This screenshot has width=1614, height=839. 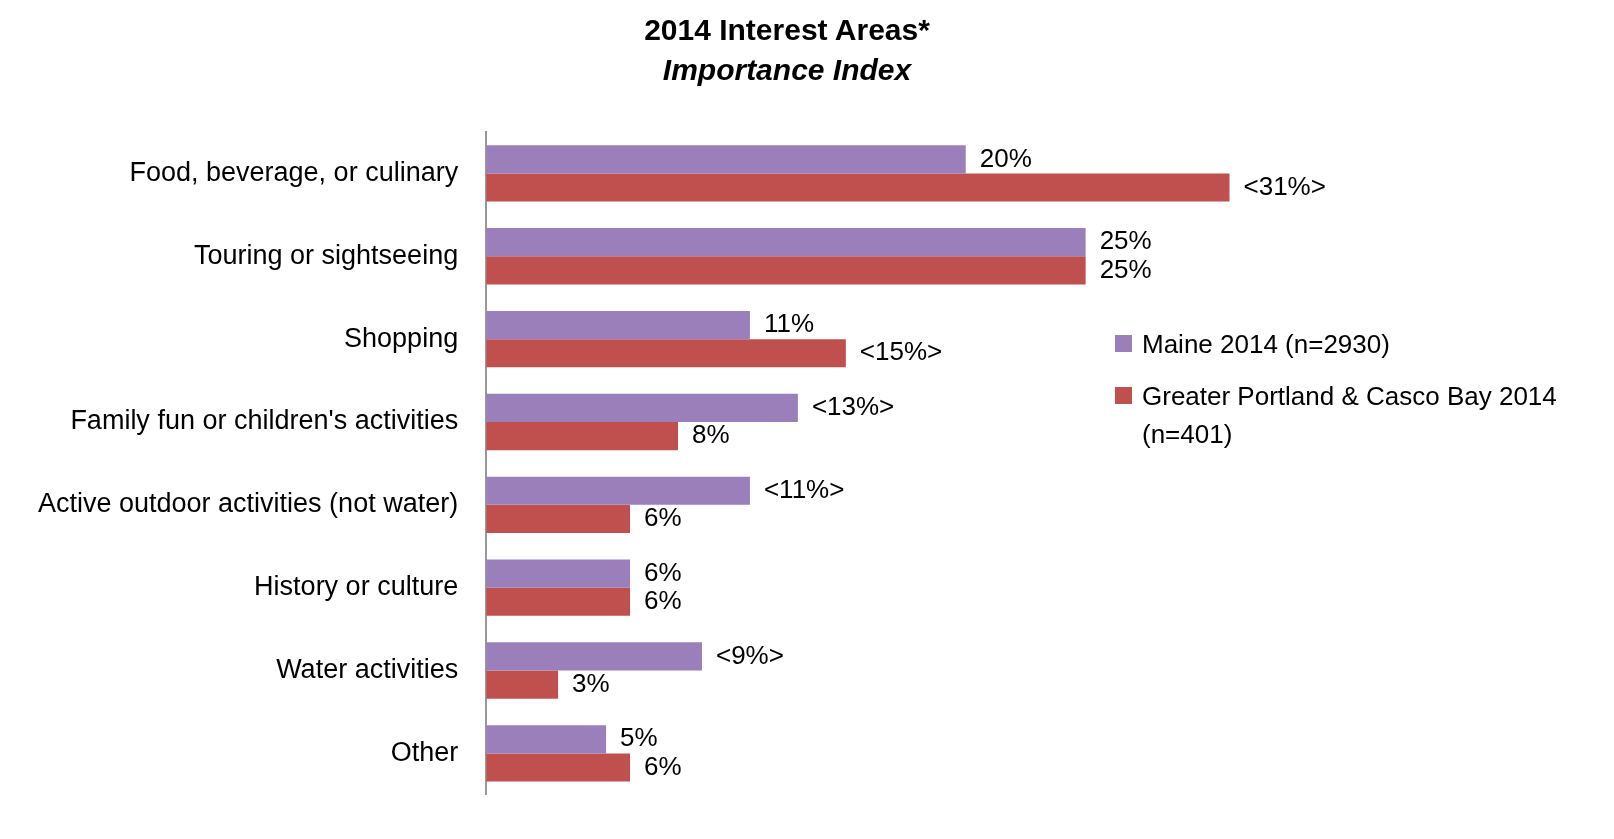 I want to click on data-label: 3%, so click(x=591, y=682).